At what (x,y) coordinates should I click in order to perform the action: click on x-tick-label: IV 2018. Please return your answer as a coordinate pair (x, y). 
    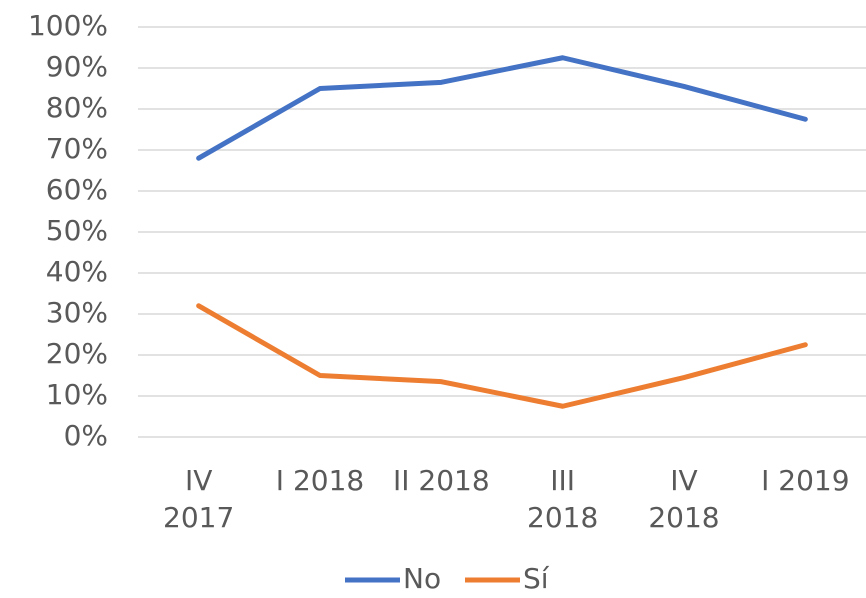
    Looking at the image, I should click on (684, 499).